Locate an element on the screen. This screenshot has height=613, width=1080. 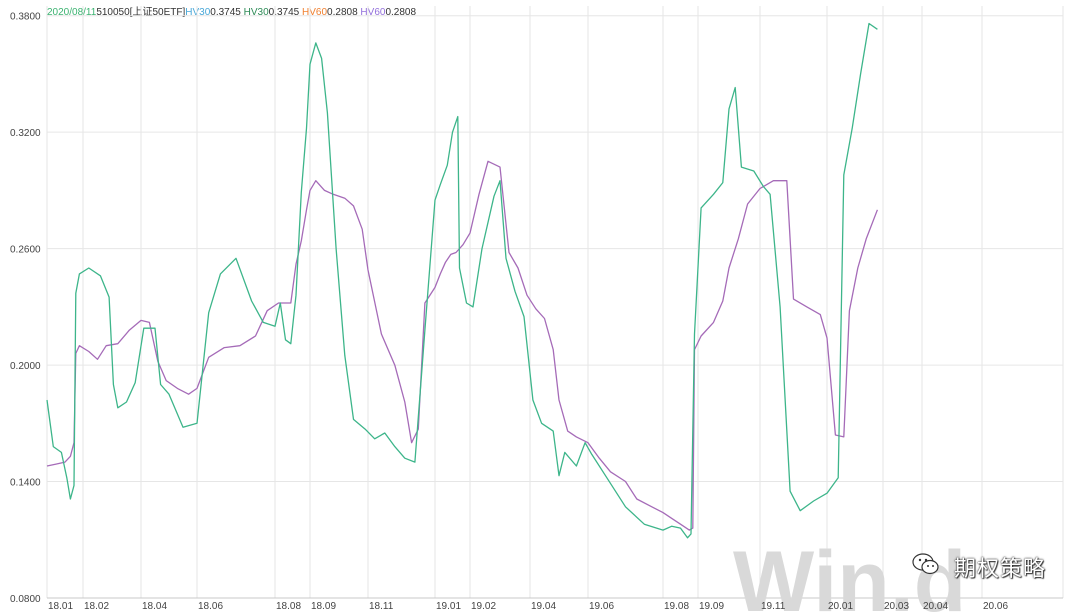
x-tick-label: 19.01 is located at coordinates (448, 606).